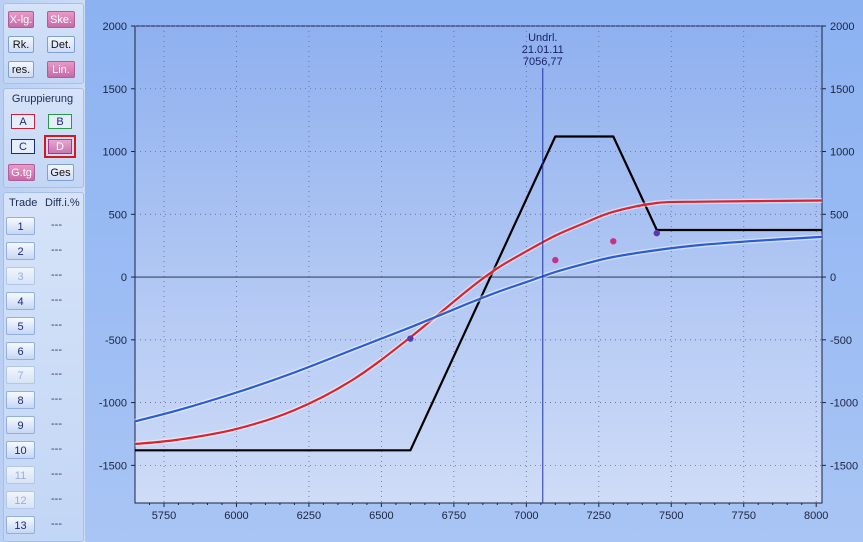 Image resolution: width=863 pixels, height=542 pixels. What do you see at coordinates (56, 474) in the screenshot?
I see `trade-diff-11: ---` at bounding box center [56, 474].